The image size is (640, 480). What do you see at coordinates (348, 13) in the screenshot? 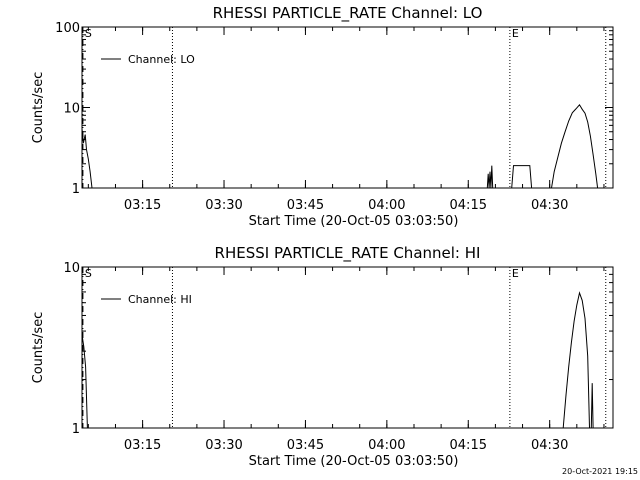
I see `chart-title: RHESSI PARTICLE_RATE Channel: LO` at bounding box center [348, 13].